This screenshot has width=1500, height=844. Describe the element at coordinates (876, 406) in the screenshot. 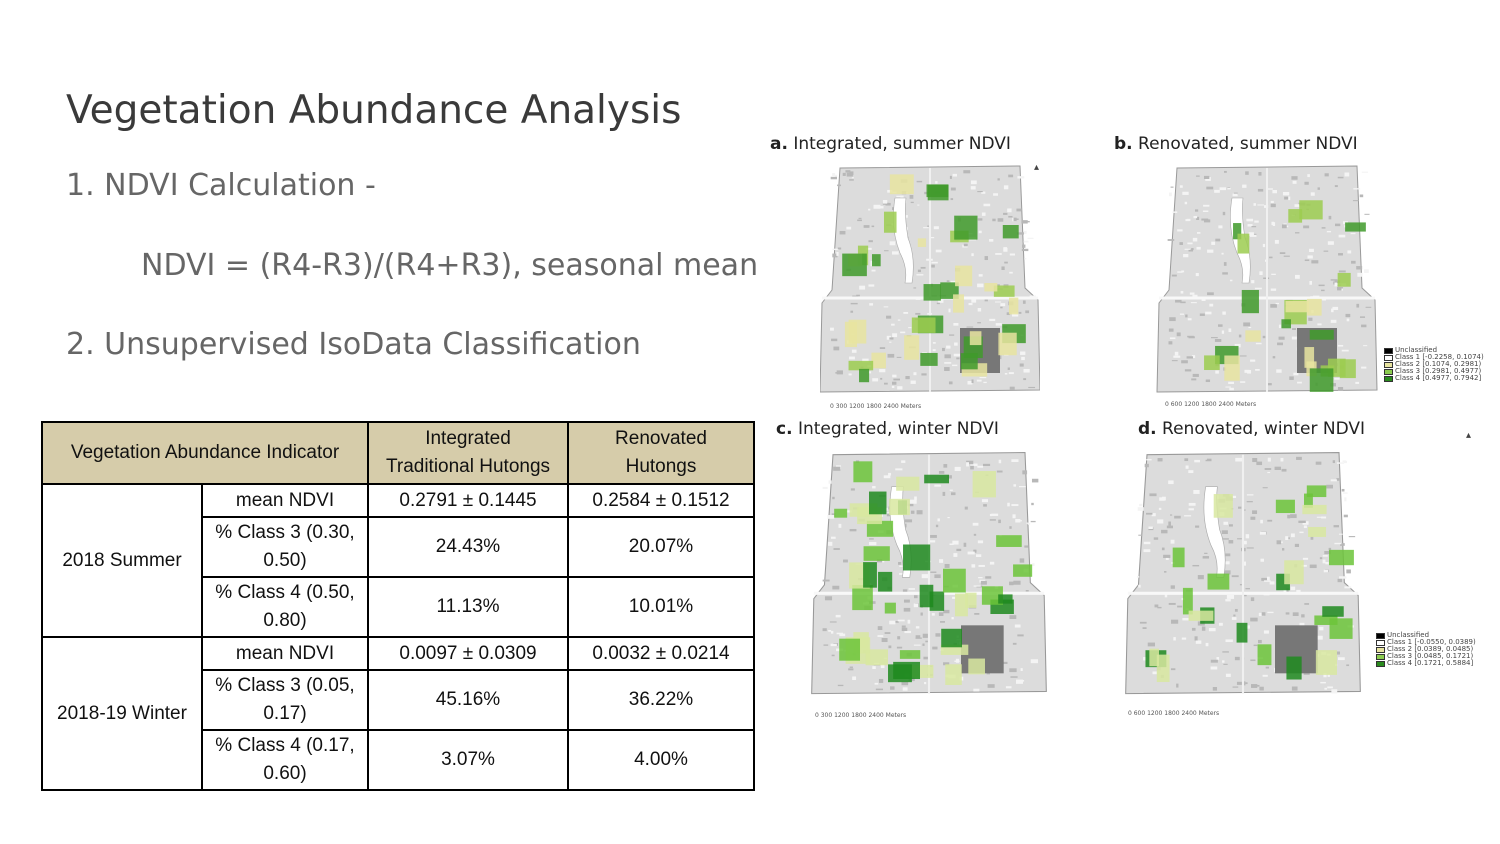

I see `scale-bar-a: 0 300 1200 1800 2400 Meters` at that location.